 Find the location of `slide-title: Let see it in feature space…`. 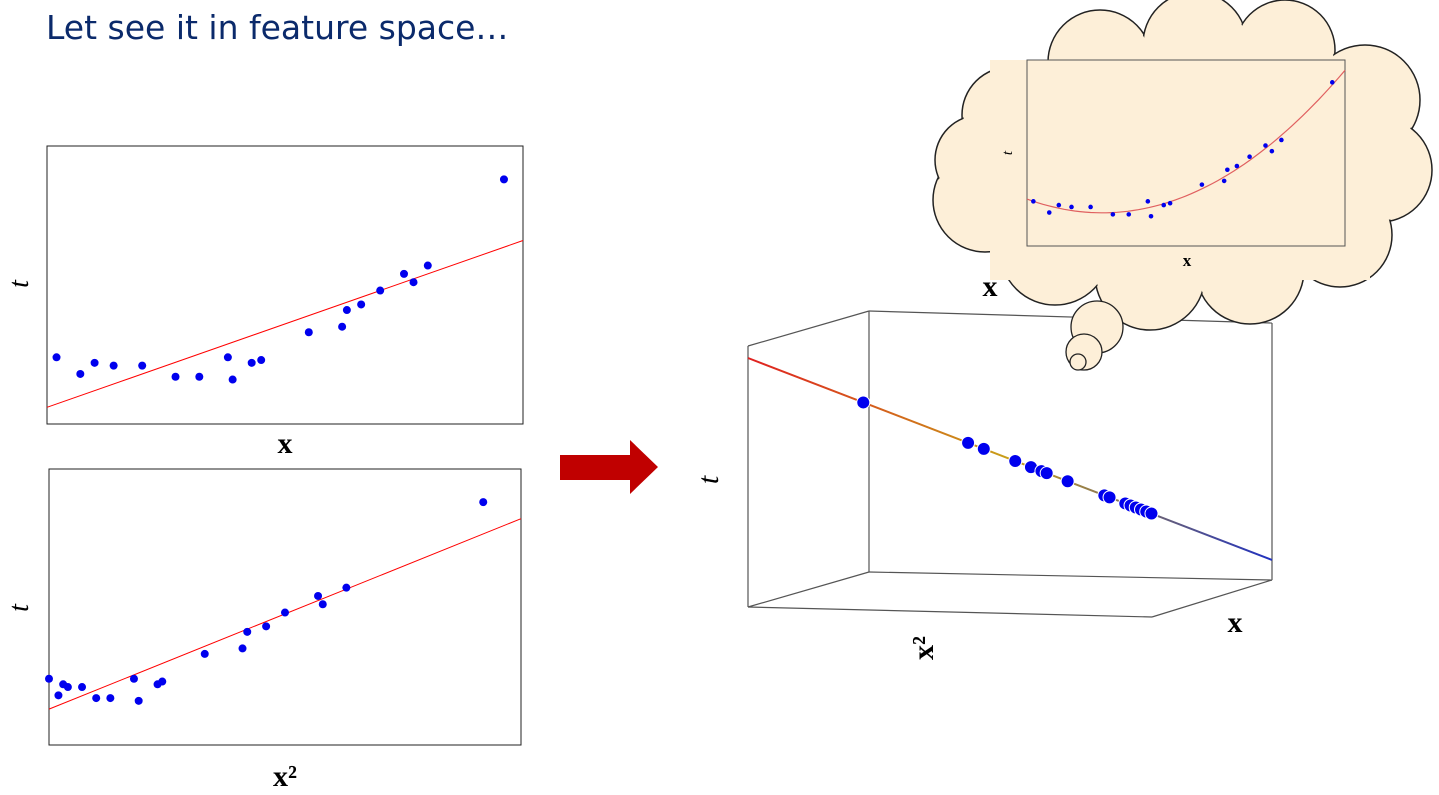

slide-title: Let see it in feature space… is located at coordinates (277, 27).